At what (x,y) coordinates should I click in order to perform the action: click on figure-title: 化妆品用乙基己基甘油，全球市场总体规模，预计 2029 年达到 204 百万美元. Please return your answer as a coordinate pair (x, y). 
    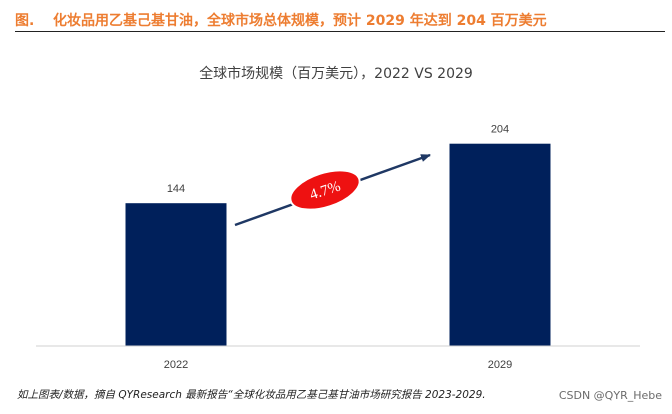
    Looking at the image, I should click on (300, 21).